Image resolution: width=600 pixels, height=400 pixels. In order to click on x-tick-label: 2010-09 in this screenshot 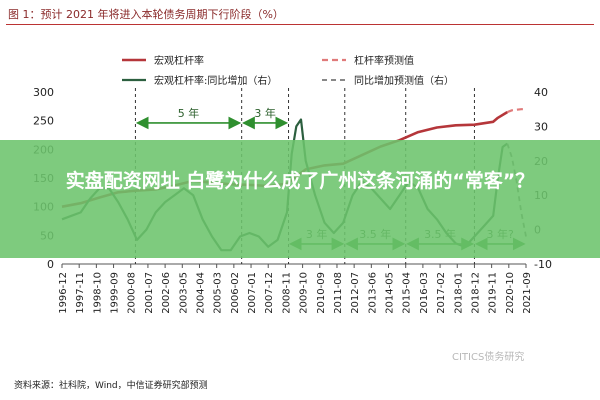, I will do `click(321, 293)`.